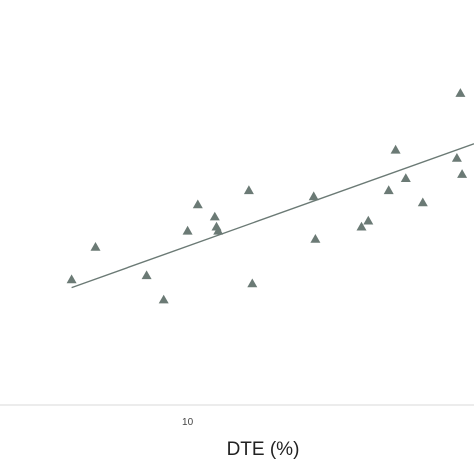  I want to click on x-axis-title: DTE (%), so click(263, 449).